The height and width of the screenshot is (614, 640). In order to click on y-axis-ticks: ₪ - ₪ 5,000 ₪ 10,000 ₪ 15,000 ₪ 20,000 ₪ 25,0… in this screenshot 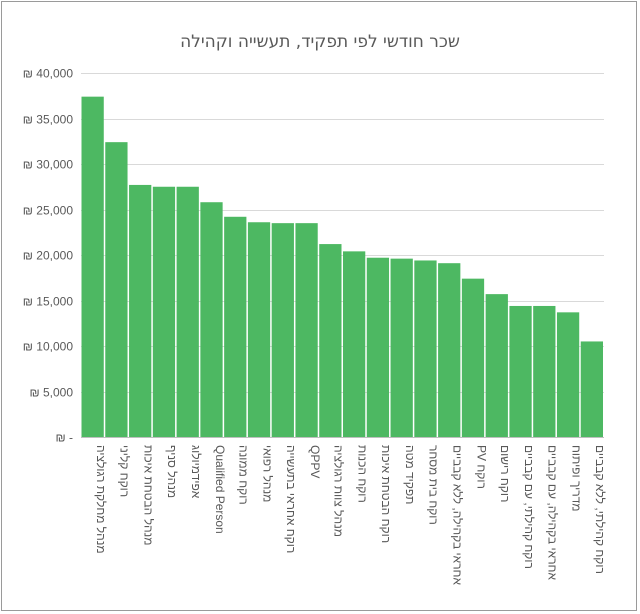, I will do `click(48, 256)`.